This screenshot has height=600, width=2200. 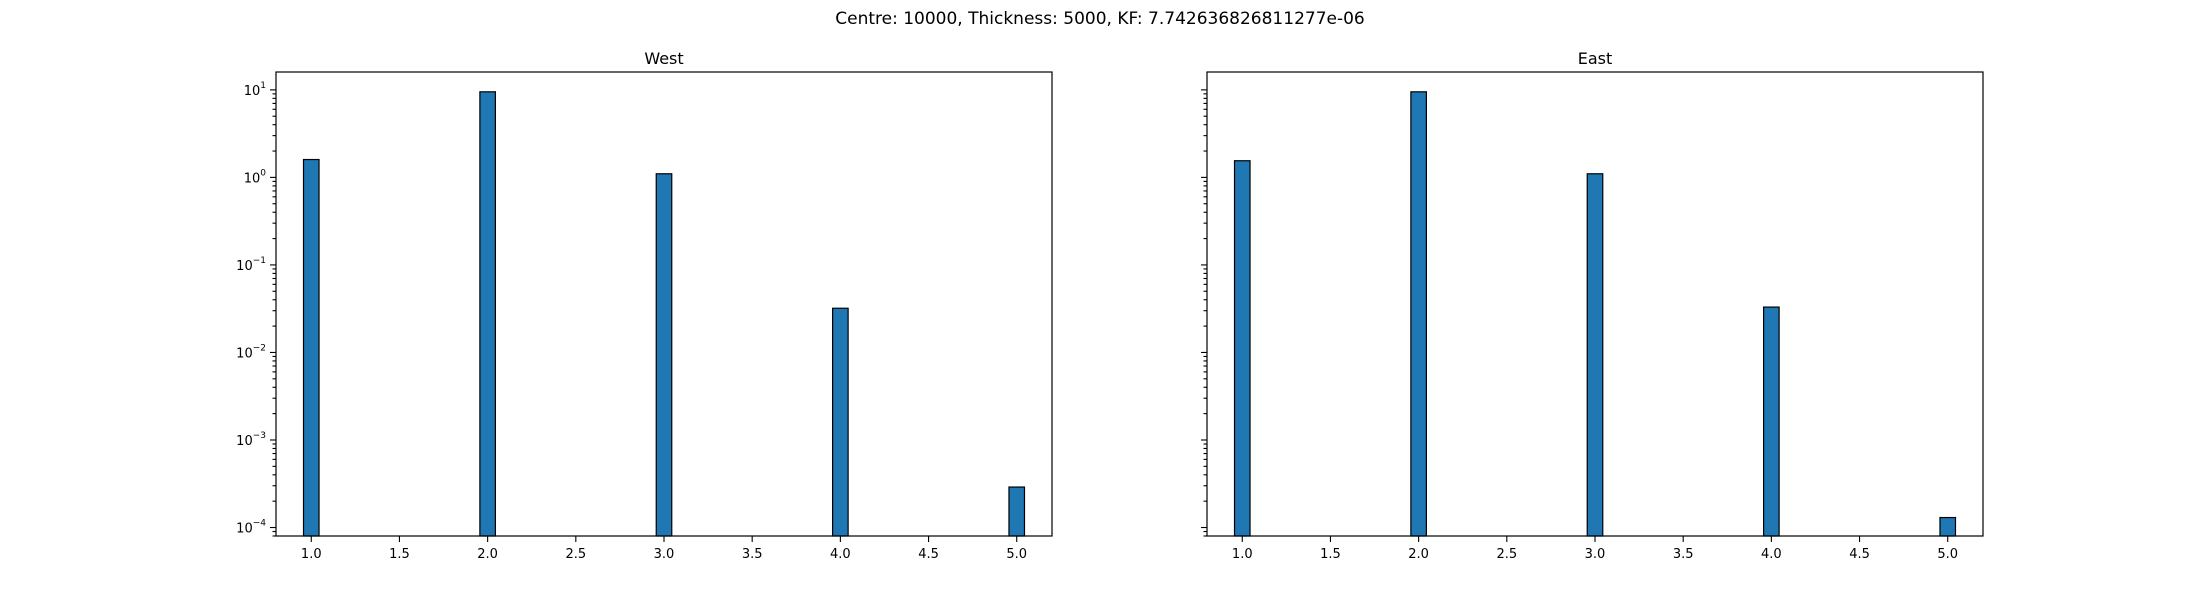 What do you see at coordinates (663, 58) in the screenshot?
I see `panel-title: West` at bounding box center [663, 58].